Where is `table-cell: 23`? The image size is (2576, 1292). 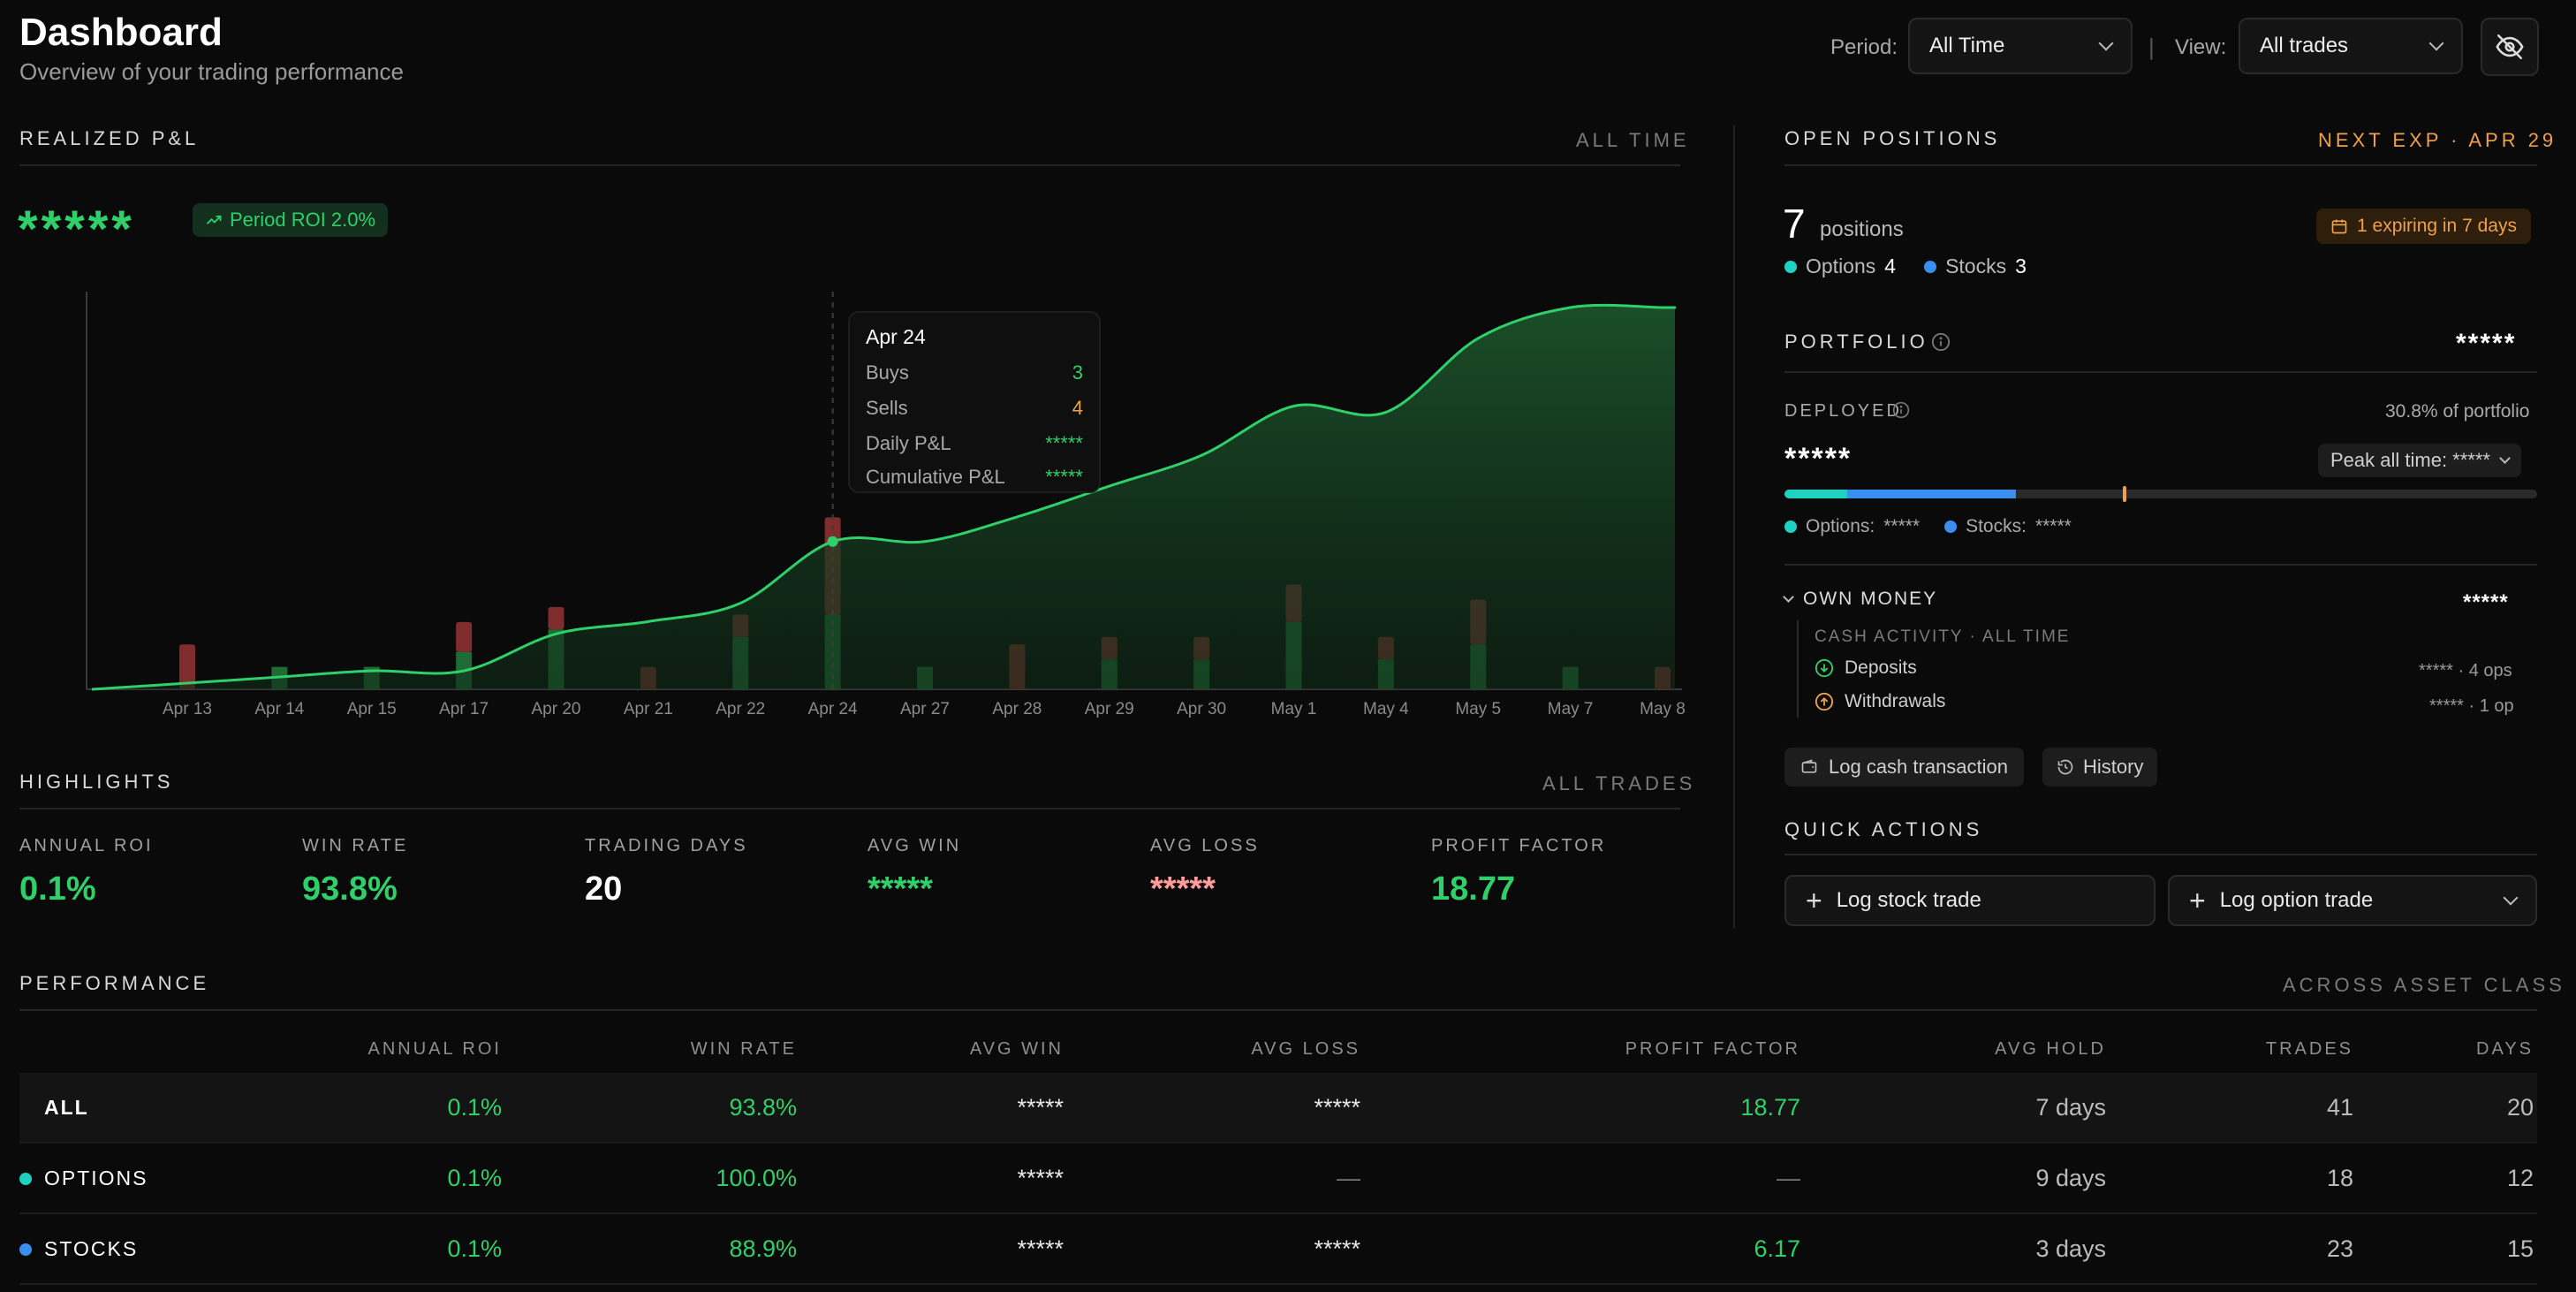 table-cell: 23 is located at coordinates (2340, 1248).